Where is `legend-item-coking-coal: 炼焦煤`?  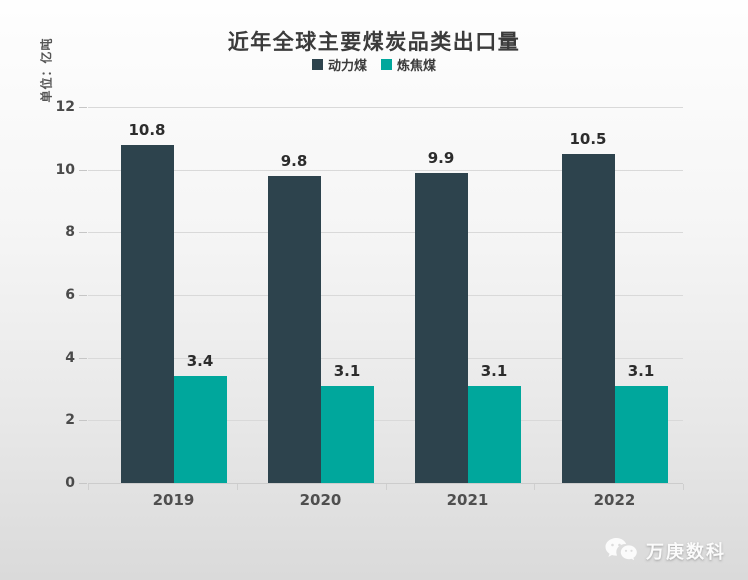 legend-item-coking-coal: 炼焦煤 is located at coordinates (408, 64).